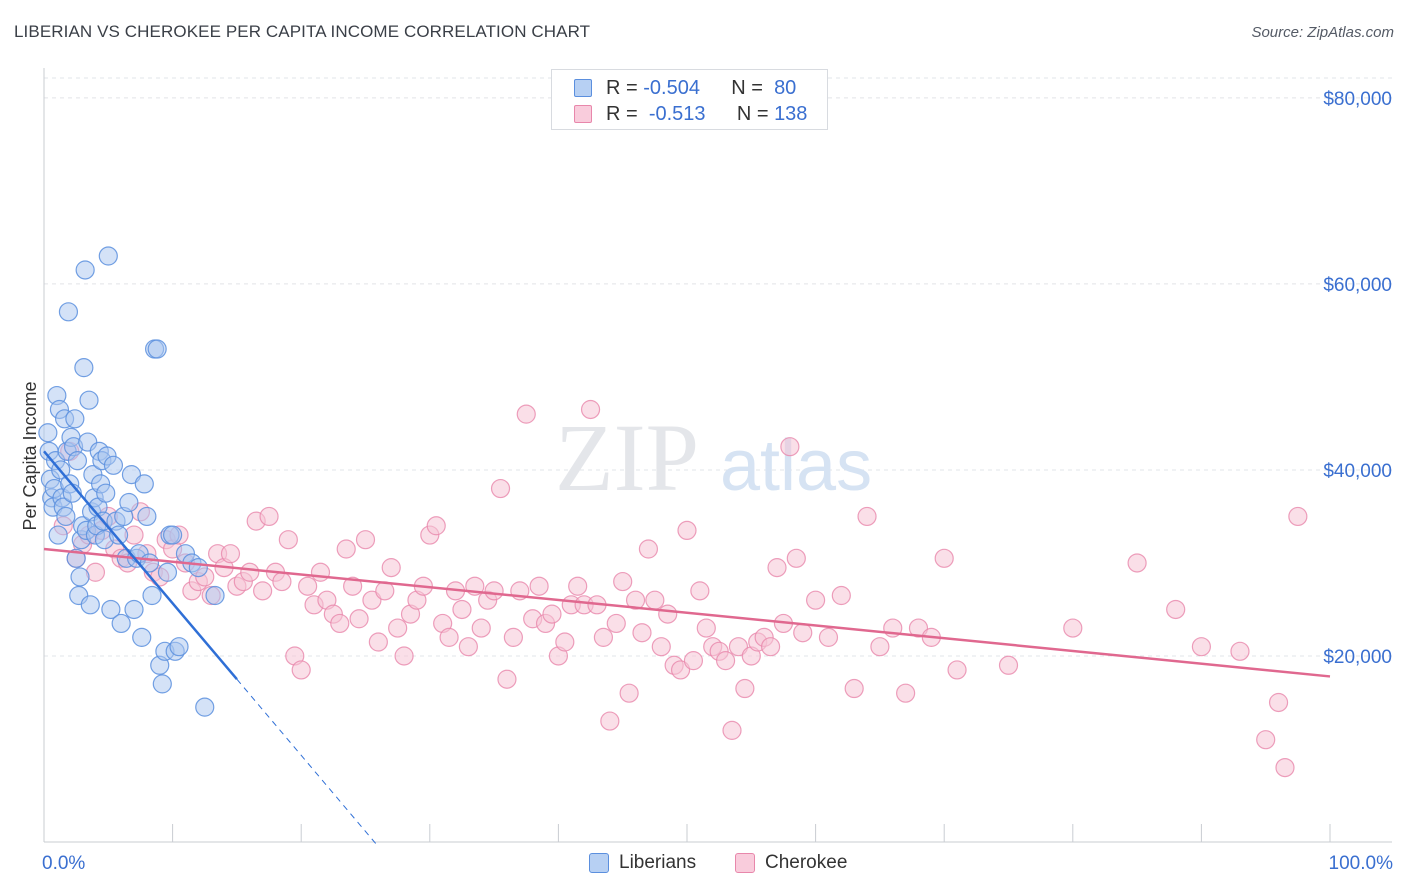 This screenshot has height=892, width=1406. I want to click on liberian-points, so click(131, 481).